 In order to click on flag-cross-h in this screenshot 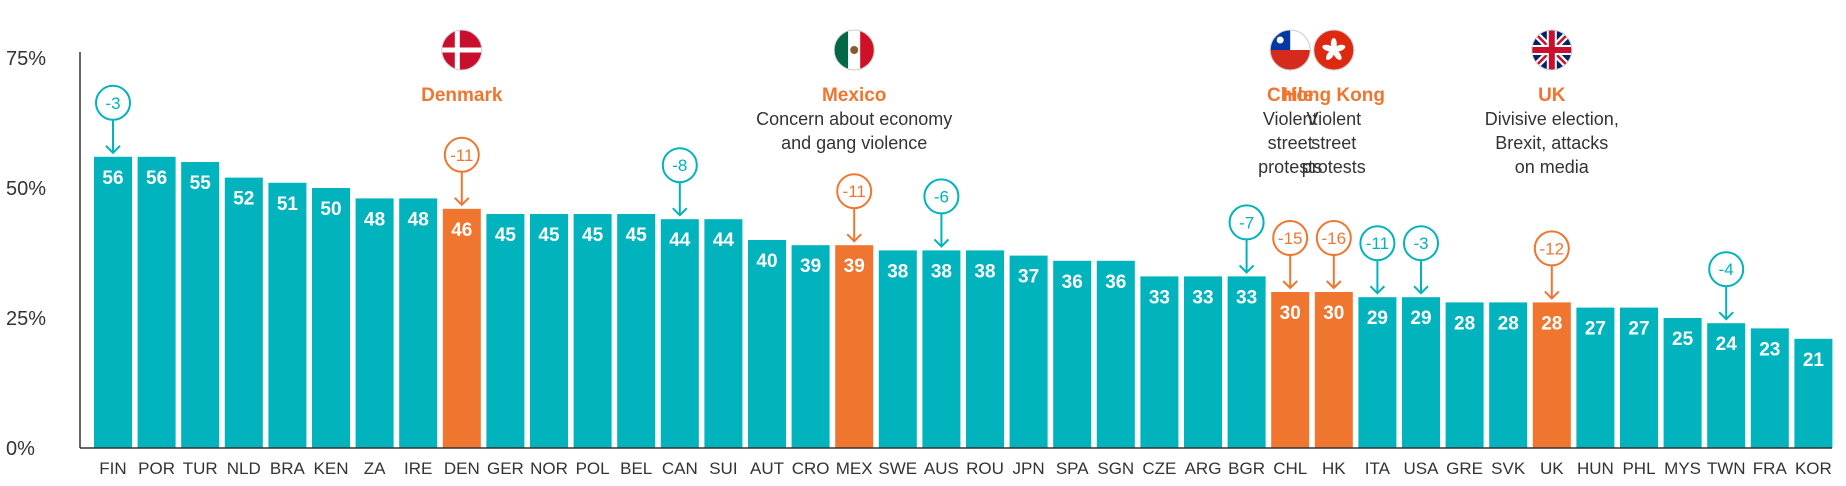, I will do `click(461, 50)`.